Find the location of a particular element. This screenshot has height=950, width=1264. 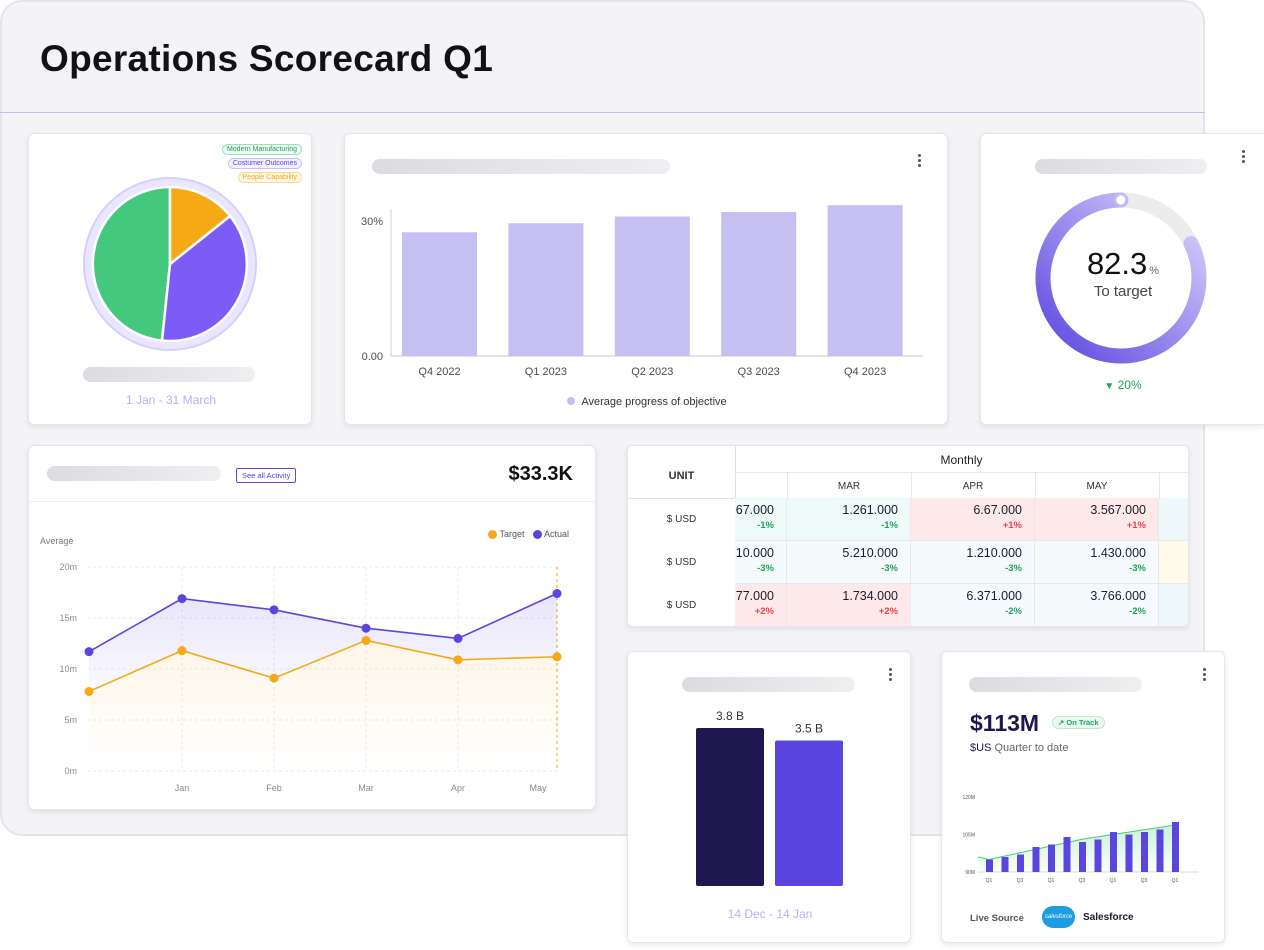

y-tick-label: 0m is located at coordinates (70, 771).